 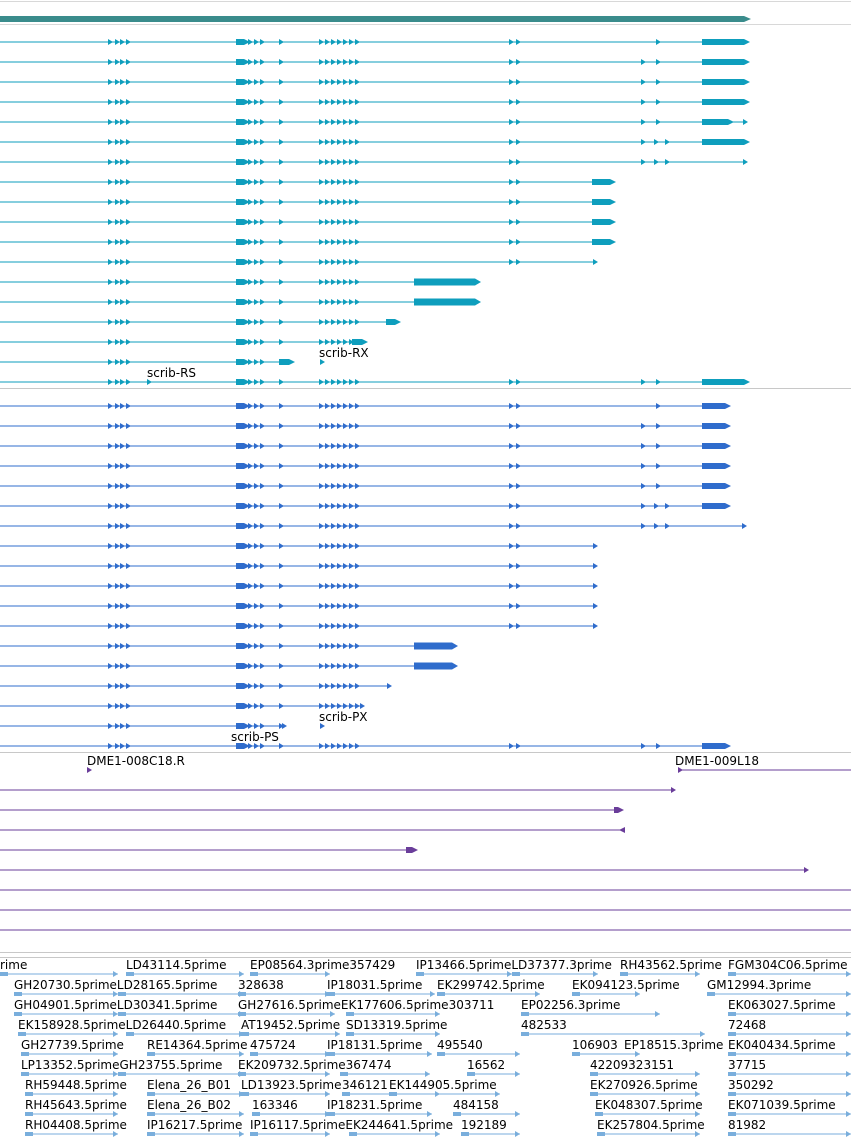 I want to click on est-label: AT19452.5prime, so click(x=291, y=1025).